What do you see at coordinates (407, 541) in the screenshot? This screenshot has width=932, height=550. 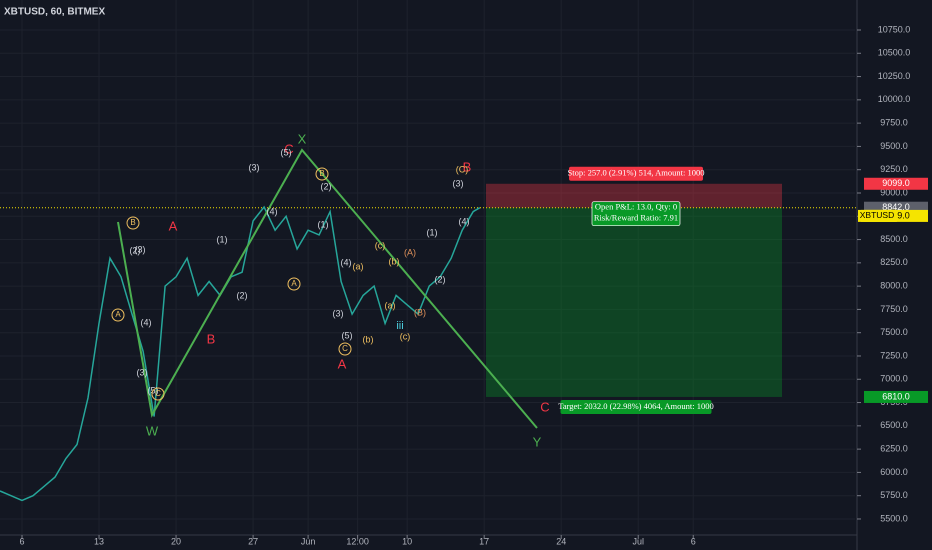 I see `x-tick-label: 10` at bounding box center [407, 541].